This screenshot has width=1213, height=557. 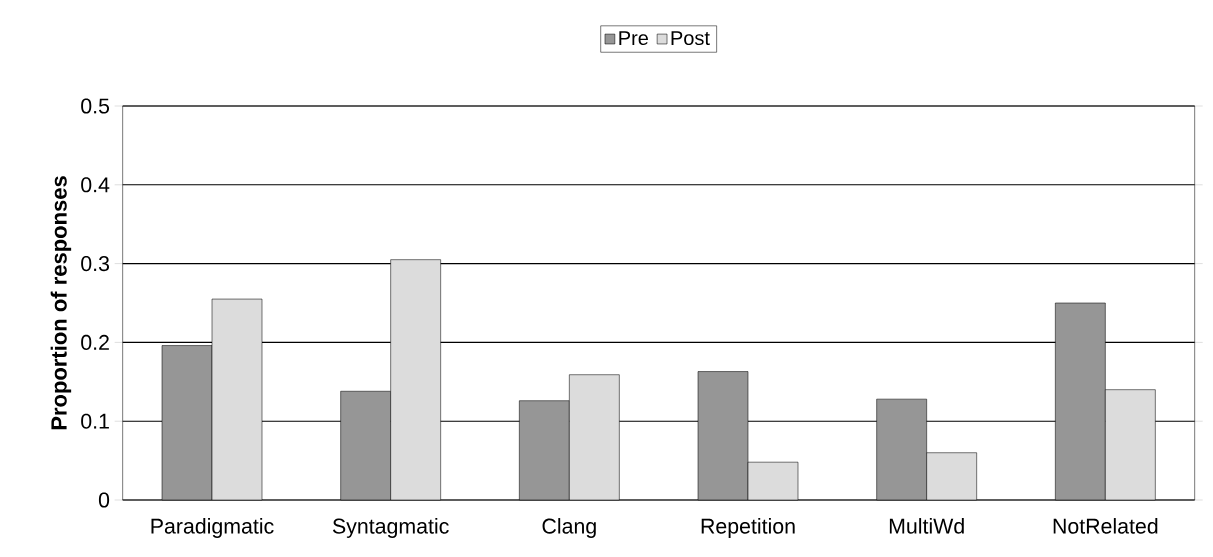 What do you see at coordinates (690, 38) in the screenshot?
I see `legend-label: Post` at bounding box center [690, 38].